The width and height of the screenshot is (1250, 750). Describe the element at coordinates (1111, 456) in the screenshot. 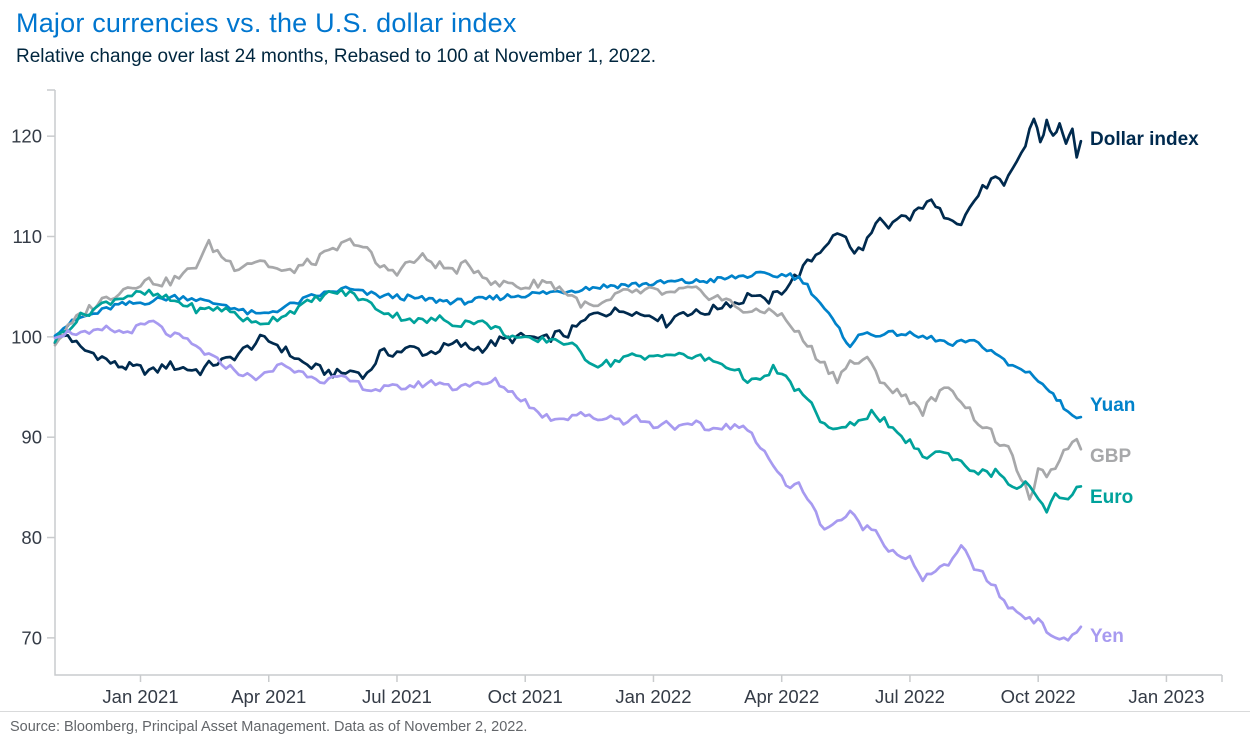

I see `series-label-gbp: GBP` at that location.